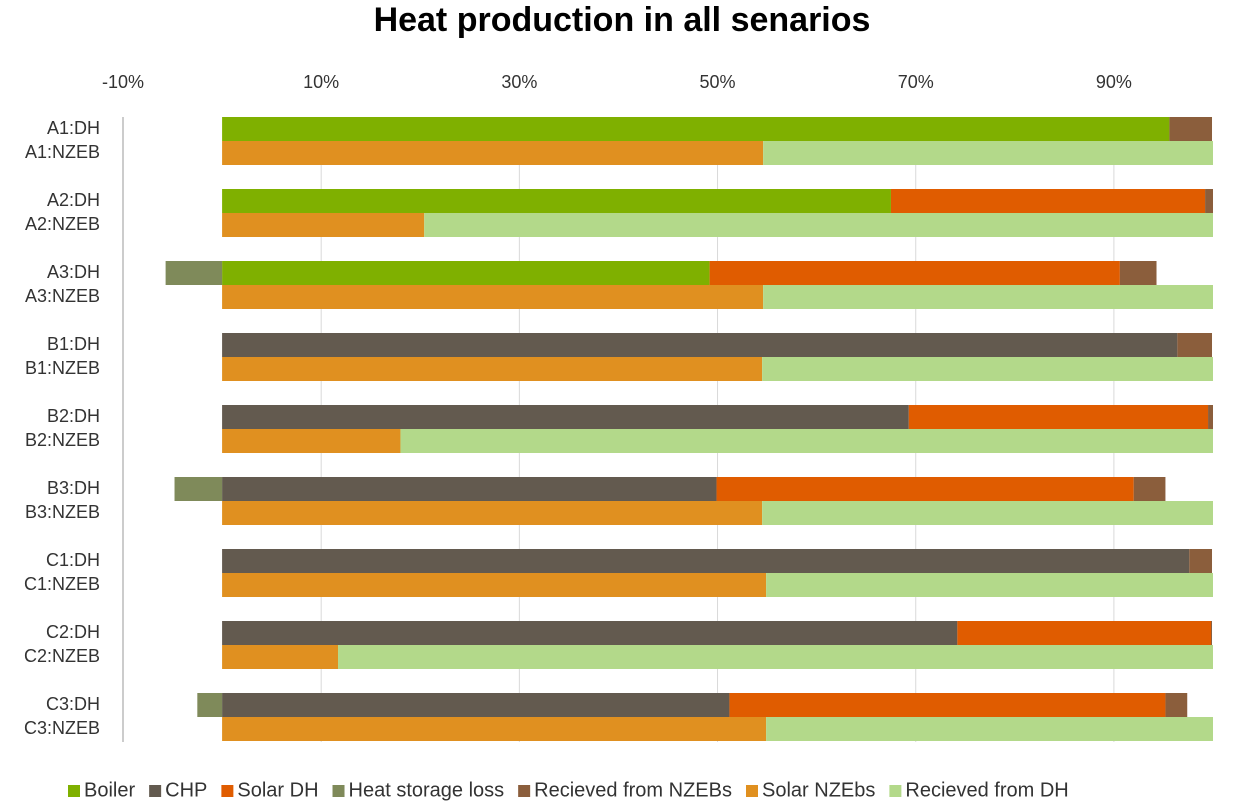 The height and width of the screenshot is (809, 1244). What do you see at coordinates (73, 128) in the screenshot?
I see `y-tick-label: A1:DH` at bounding box center [73, 128].